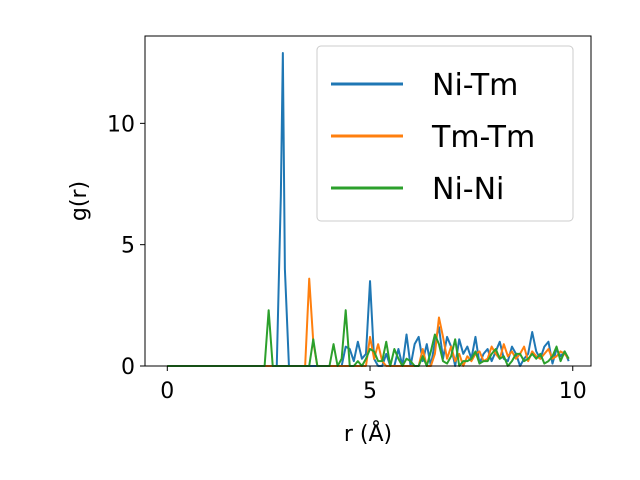  I want to click on legend: Ni-Tm Tm-Tm Ni-Ni, so click(445, 133).